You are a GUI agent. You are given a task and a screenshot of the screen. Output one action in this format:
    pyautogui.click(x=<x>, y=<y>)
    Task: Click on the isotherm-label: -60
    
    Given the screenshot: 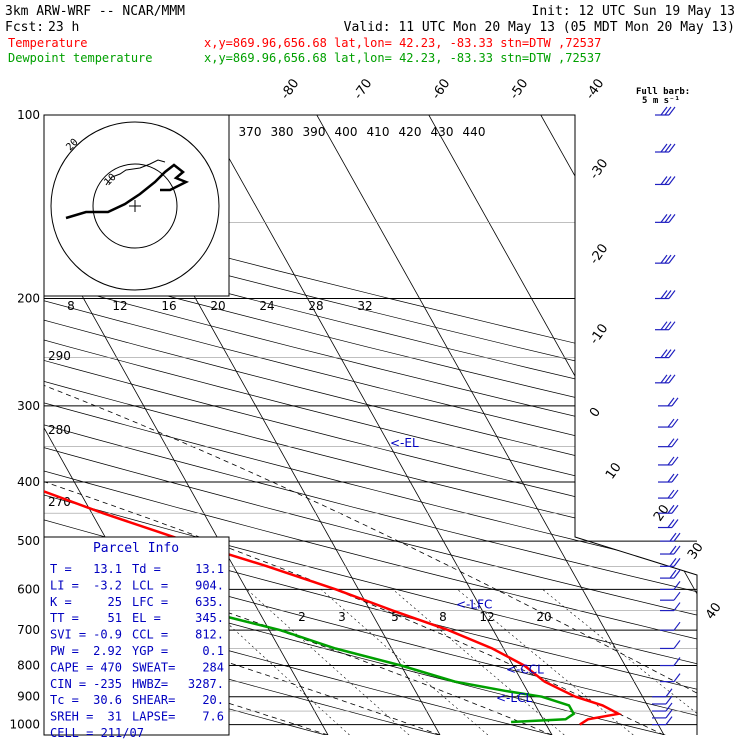 What is the action you would take?
    pyautogui.click(x=441, y=89)
    